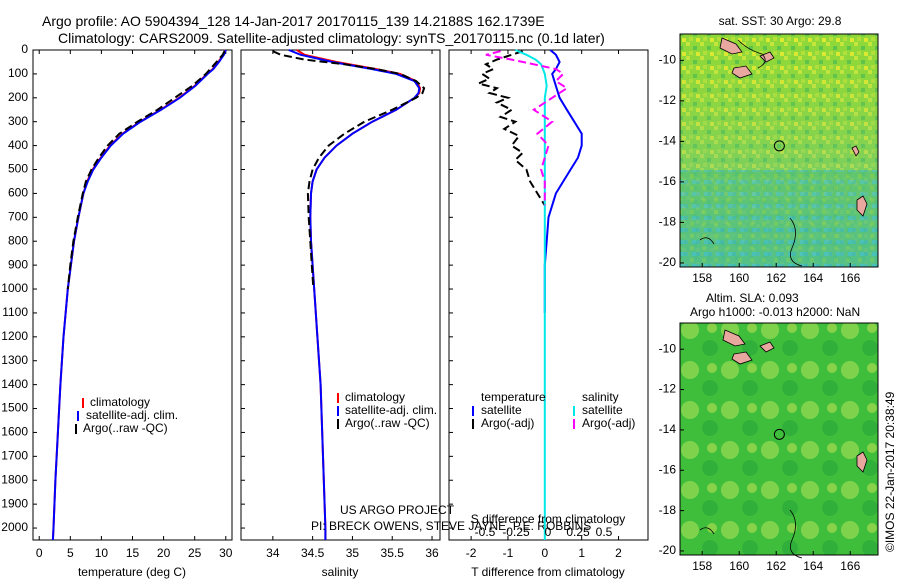 The image size is (900, 580). Describe the element at coordinates (668, 469) in the screenshot. I see `map-y-tick-label: -16` at that location.